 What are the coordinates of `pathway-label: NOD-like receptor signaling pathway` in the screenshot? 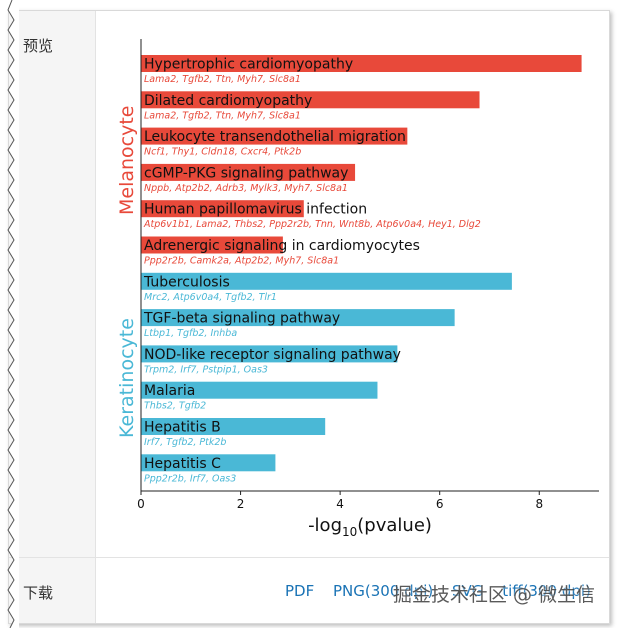 It's located at (272, 355).